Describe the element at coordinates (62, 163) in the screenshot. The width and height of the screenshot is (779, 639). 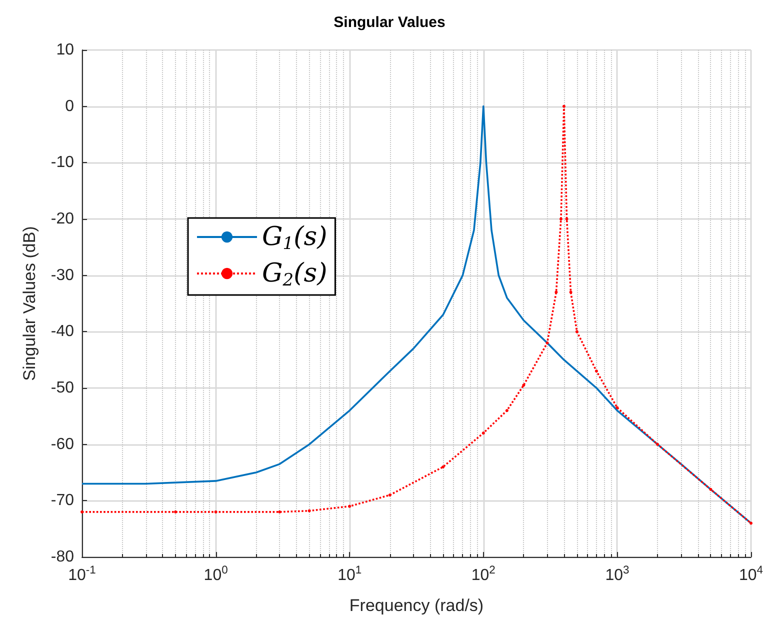
I see `y-tick-label: -10` at that location.